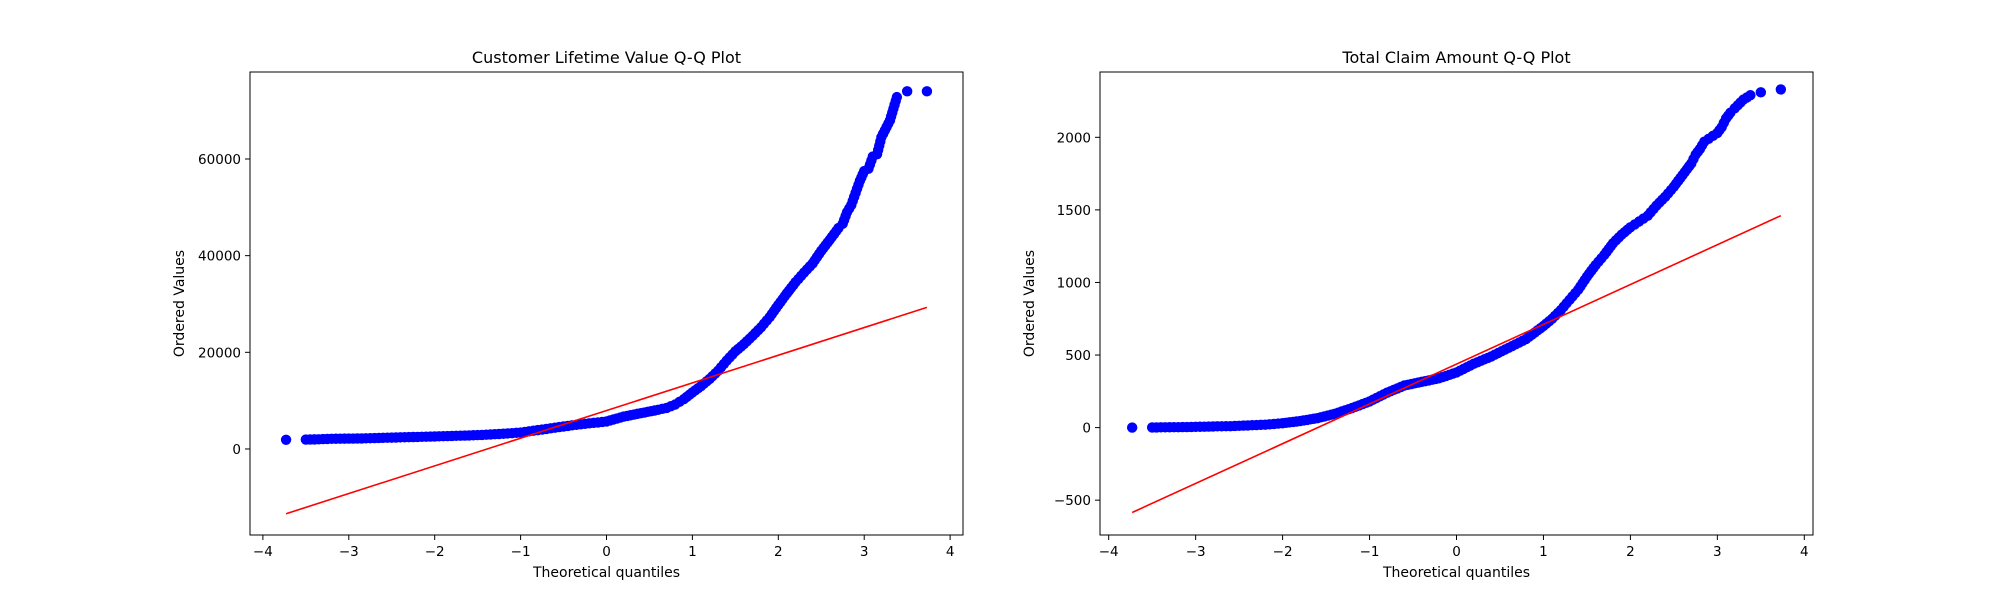  What do you see at coordinates (219, 353) in the screenshot?
I see `y-tick-label: 20000` at bounding box center [219, 353].